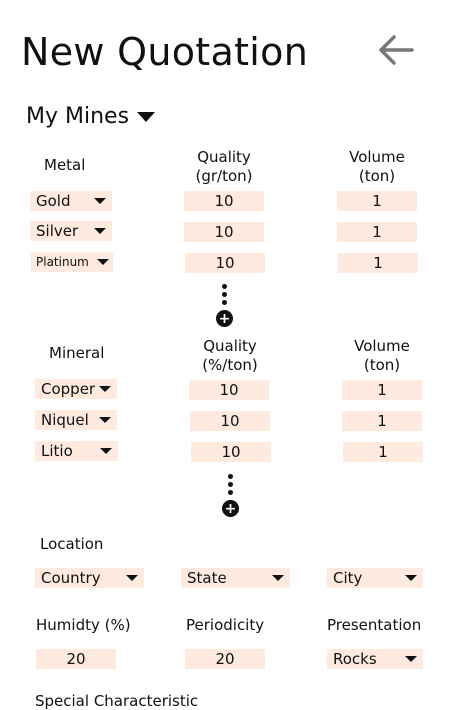 This screenshot has width=454, height=710. I want to click on mineral-quality-header: Quality (%/ton), so click(230, 355).